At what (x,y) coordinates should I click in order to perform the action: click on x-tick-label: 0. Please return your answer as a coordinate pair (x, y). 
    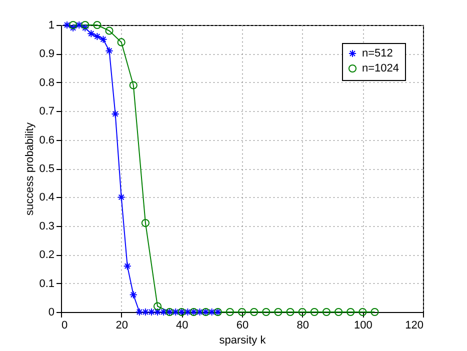
    Looking at the image, I should click on (65, 326).